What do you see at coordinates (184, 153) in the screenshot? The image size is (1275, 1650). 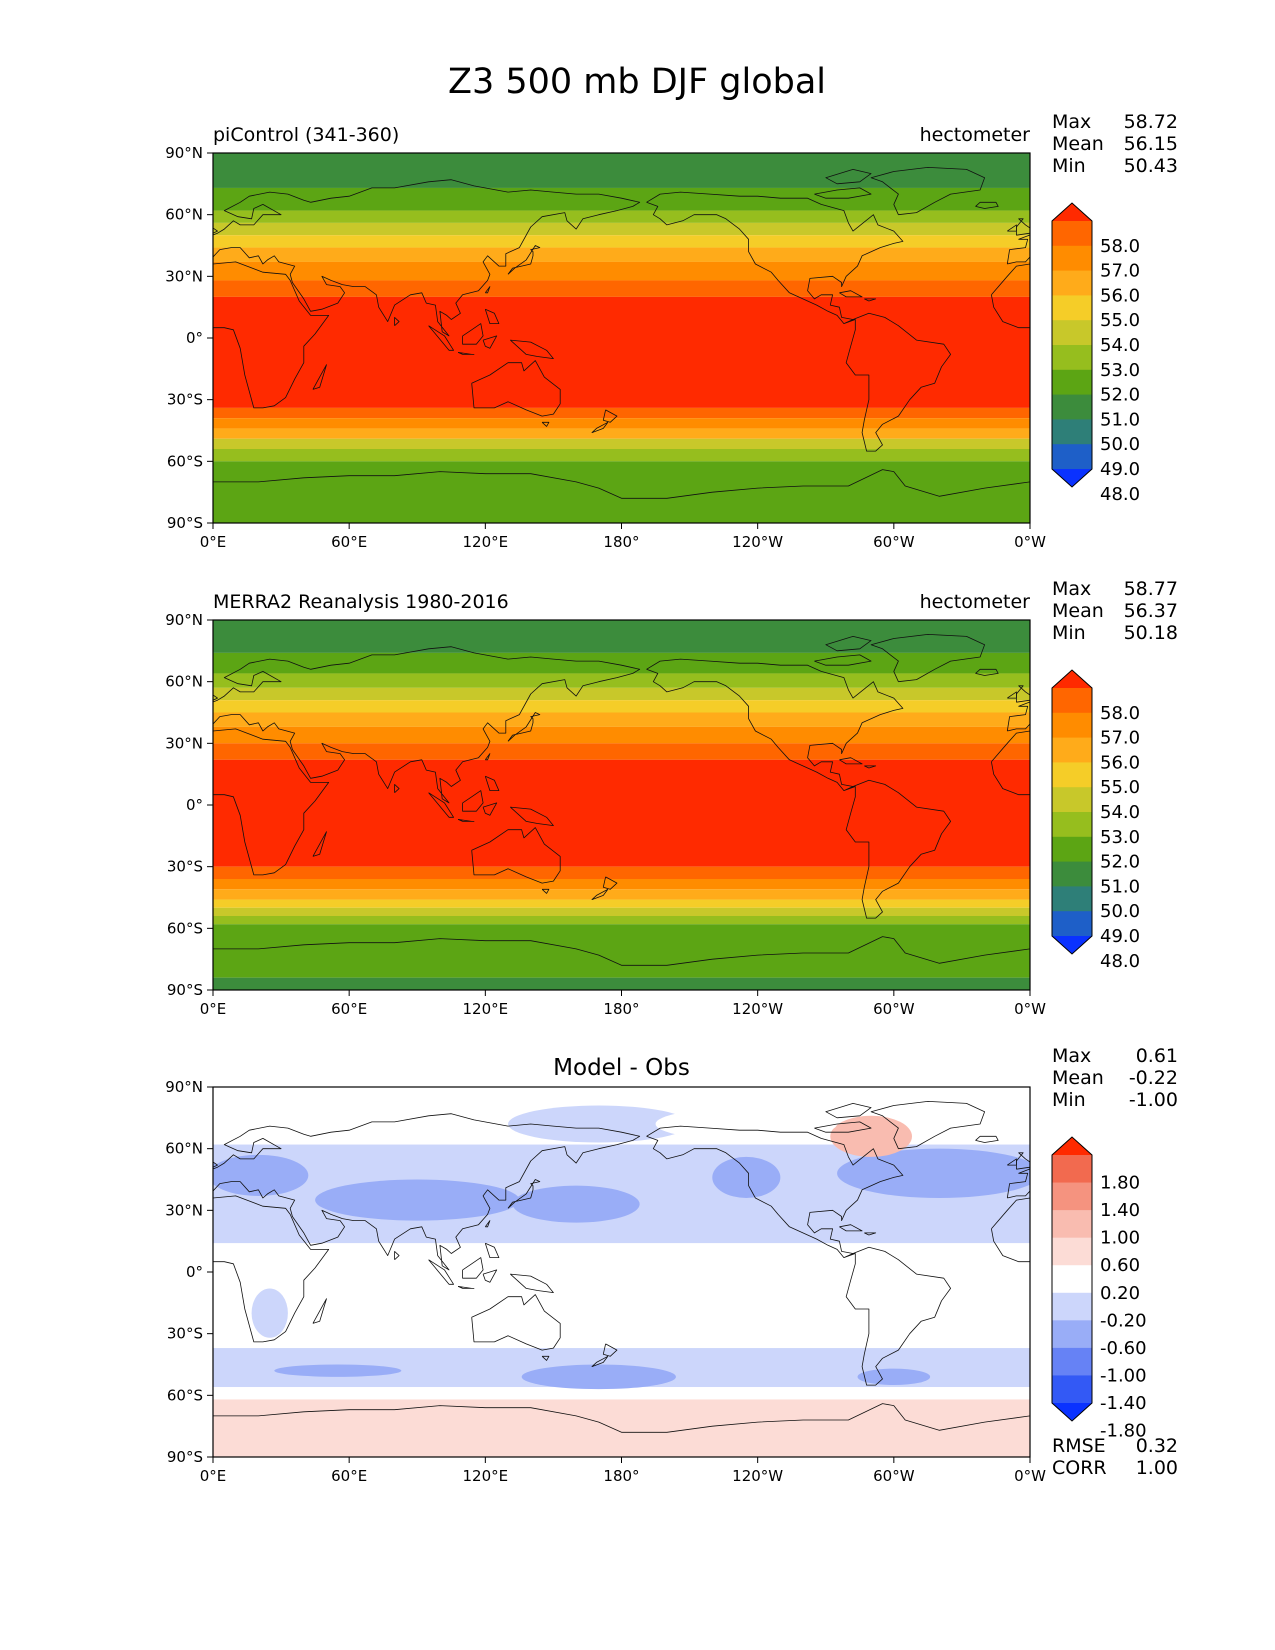 I see `lat-tick-label: 90°N` at bounding box center [184, 153].